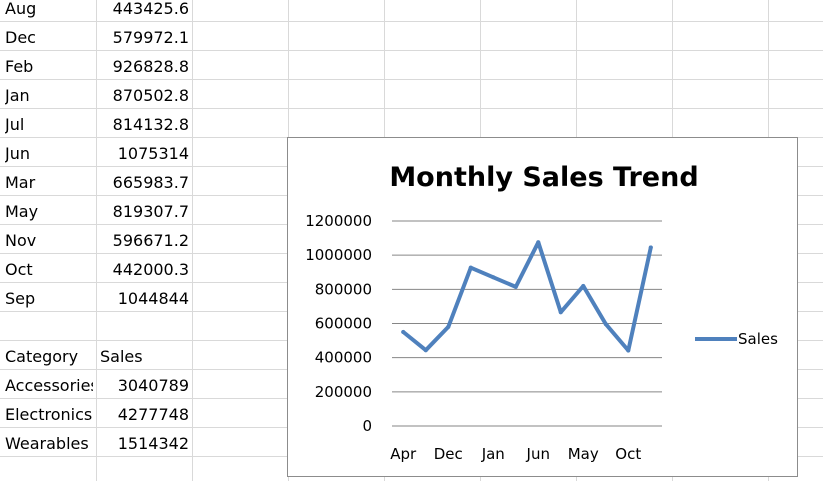 The image size is (823, 481). I want to click on cell-category-header: Category, so click(42, 356).